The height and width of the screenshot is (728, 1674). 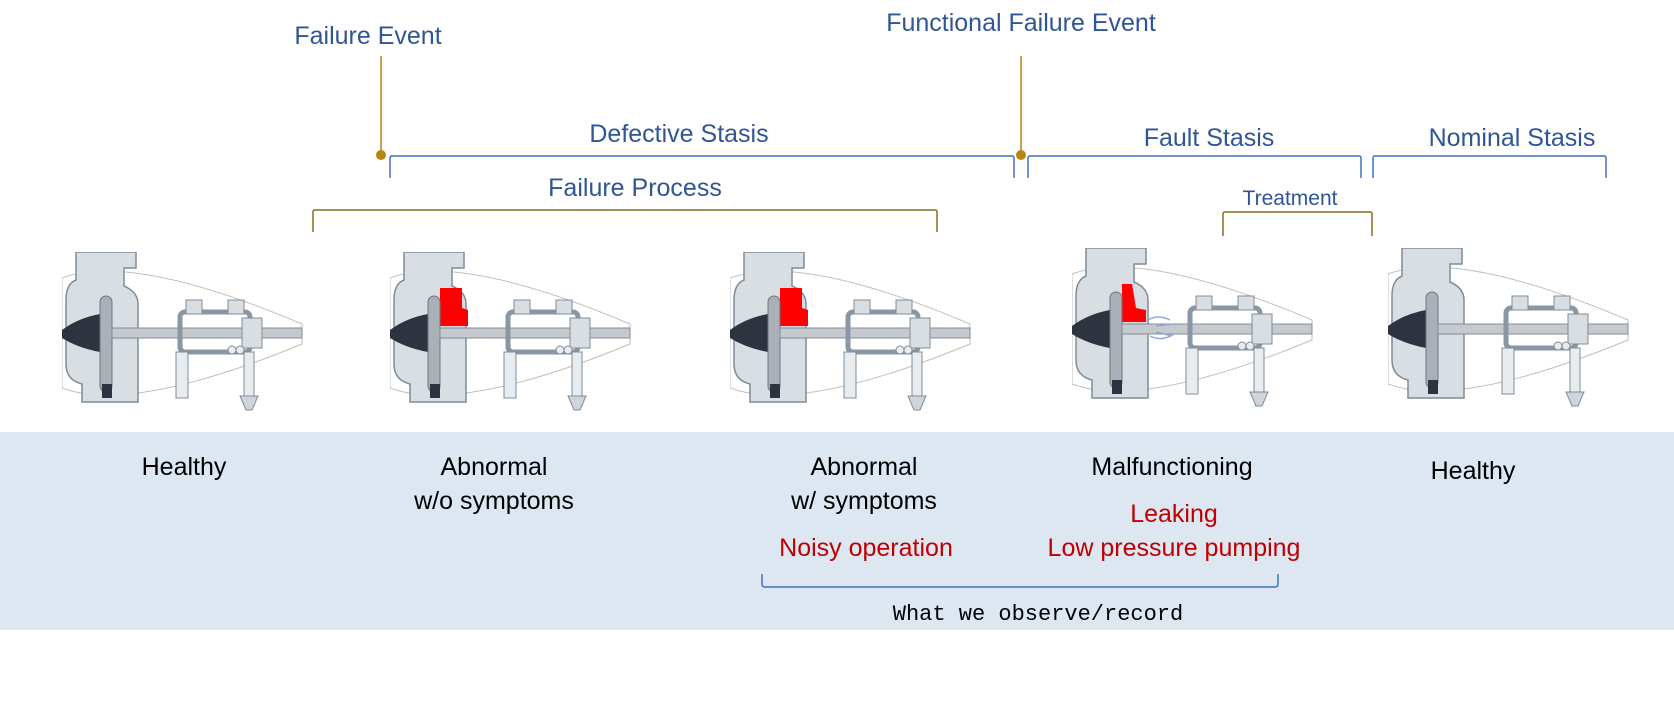 I want to click on state-line2: w/o symptoms, so click(x=494, y=501).